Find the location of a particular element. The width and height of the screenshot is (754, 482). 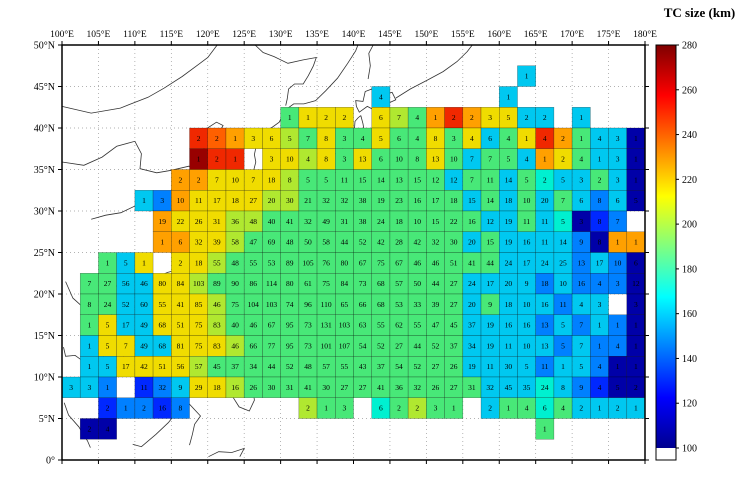

colorbar-title: TC size (km) is located at coordinates (699, 12).